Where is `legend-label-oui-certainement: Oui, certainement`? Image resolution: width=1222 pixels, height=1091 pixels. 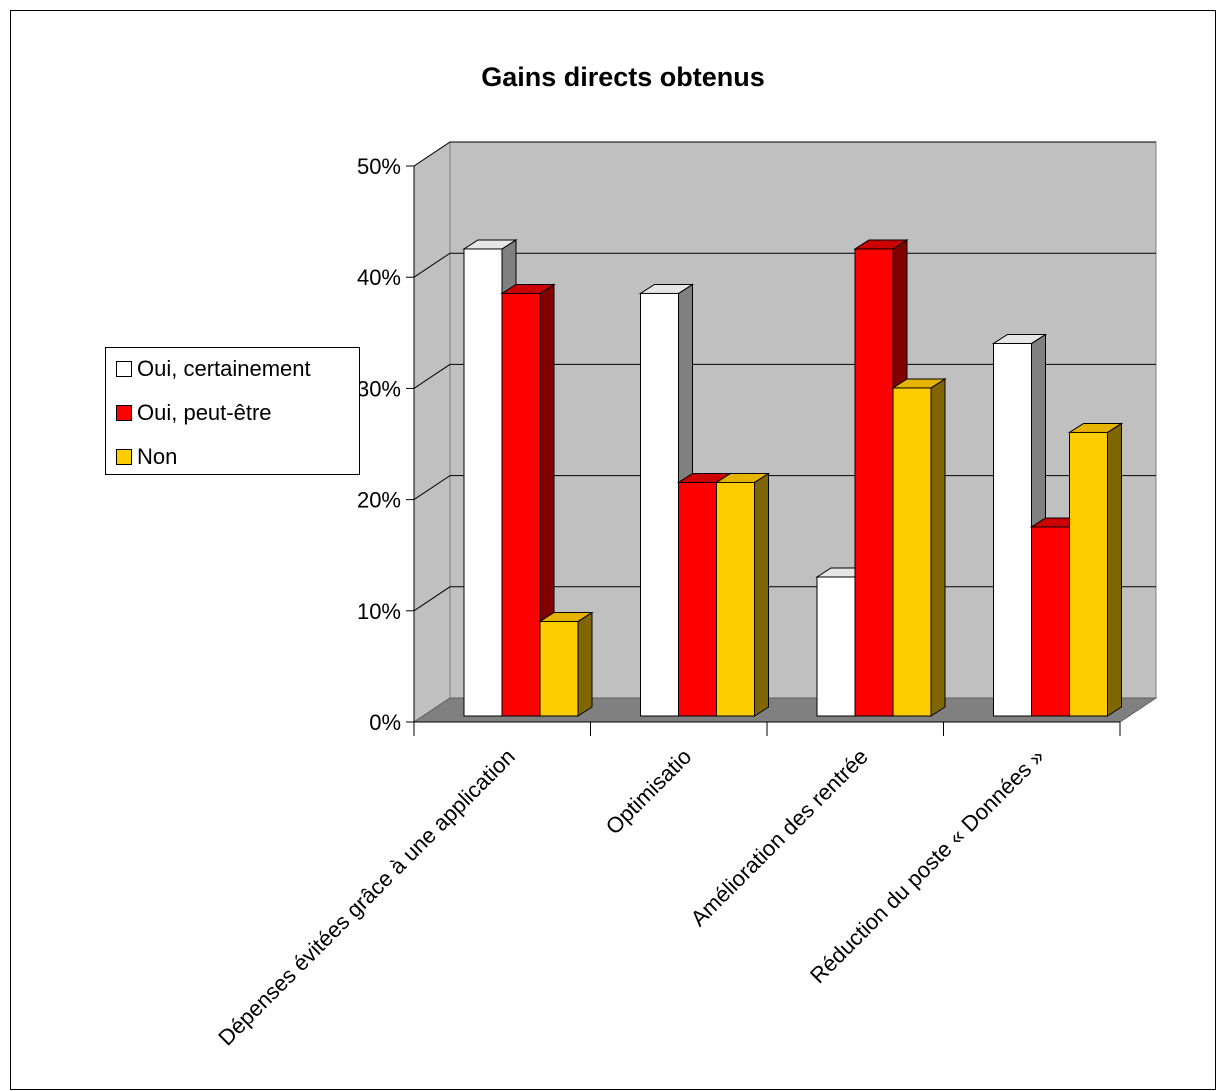 legend-label-oui-certainement: Oui, certainement is located at coordinates (224, 368).